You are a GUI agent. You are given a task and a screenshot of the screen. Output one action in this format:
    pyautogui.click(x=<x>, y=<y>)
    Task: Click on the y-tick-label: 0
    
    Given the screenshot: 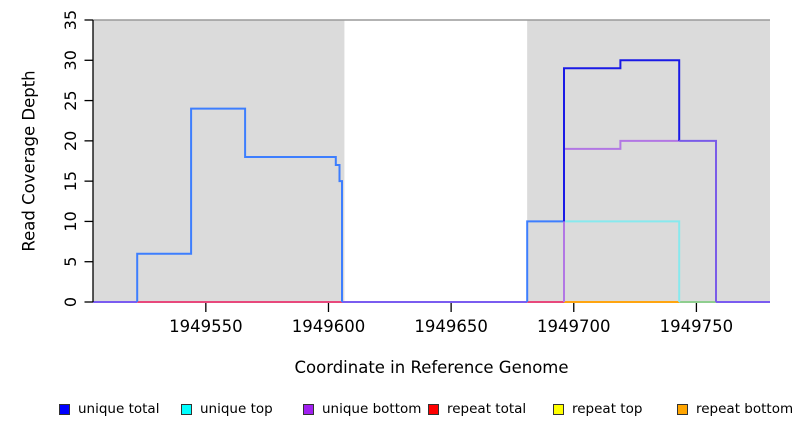 What is the action you would take?
    pyautogui.click(x=70, y=302)
    